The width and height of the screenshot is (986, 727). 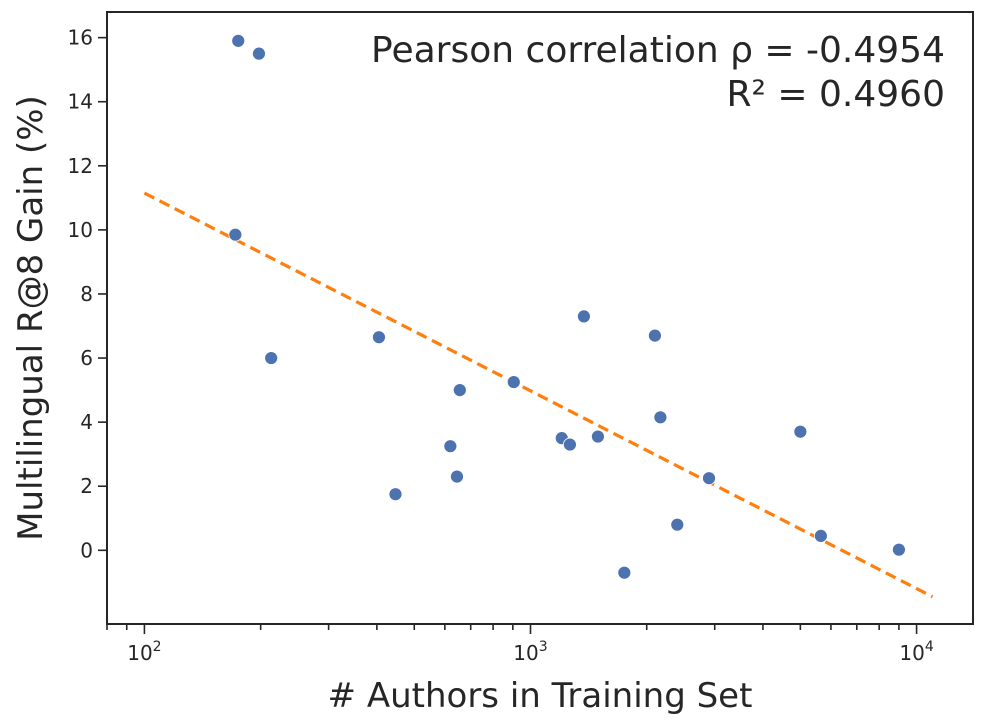 What do you see at coordinates (86, 550) in the screenshot?
I see `y-tick-label: 0` at bounding box center [86, 550].